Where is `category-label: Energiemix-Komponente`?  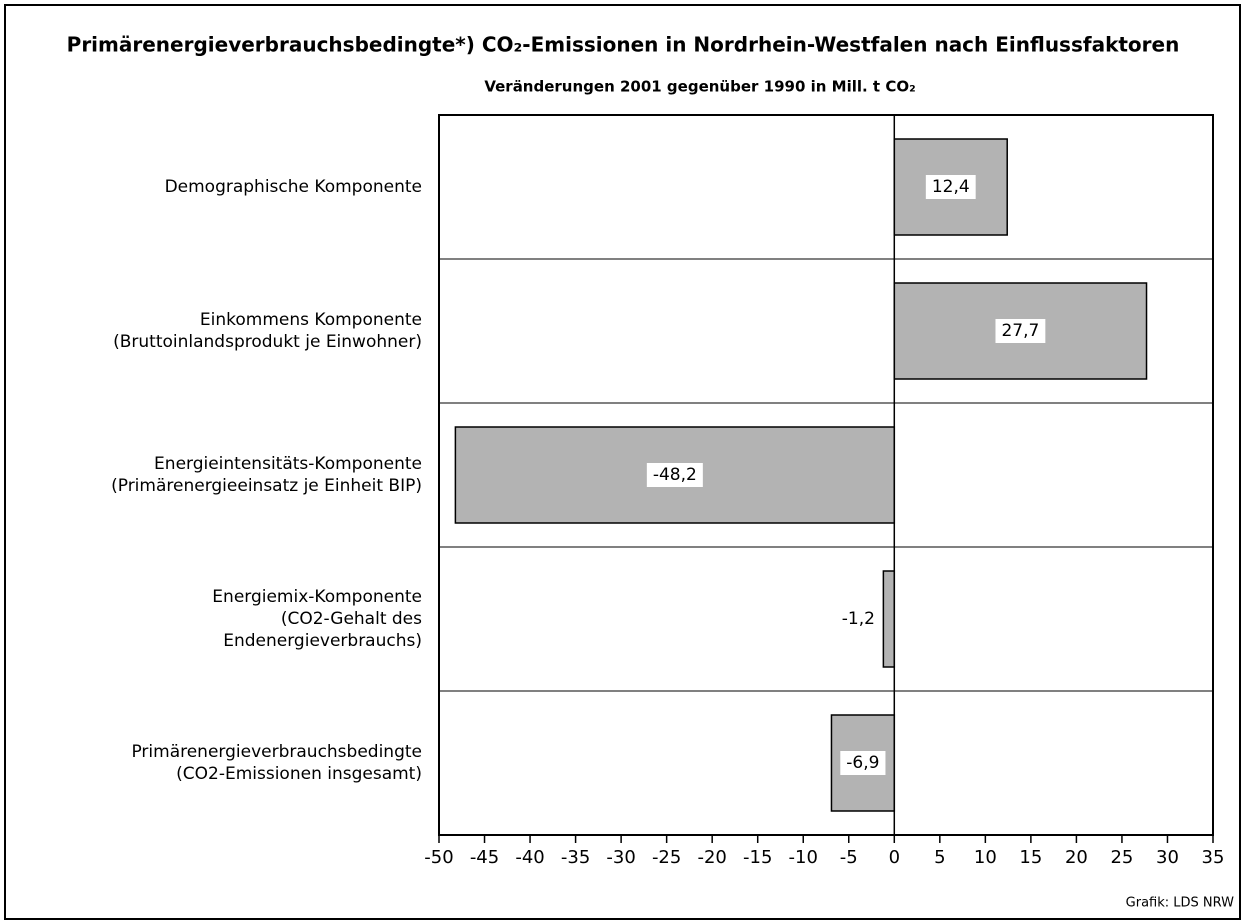 category-label: Energiemix-Komponente is located at coordinates (317, 597).